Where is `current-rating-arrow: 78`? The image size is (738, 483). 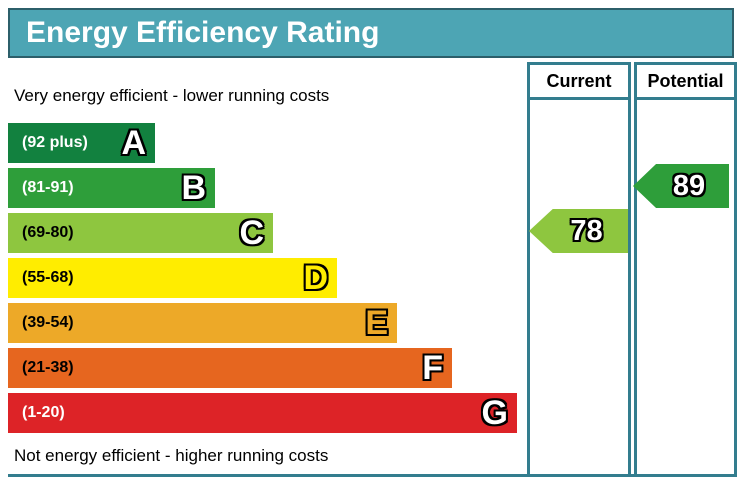
current-rating-arrow: 78 is located at coordinates (578, 231).